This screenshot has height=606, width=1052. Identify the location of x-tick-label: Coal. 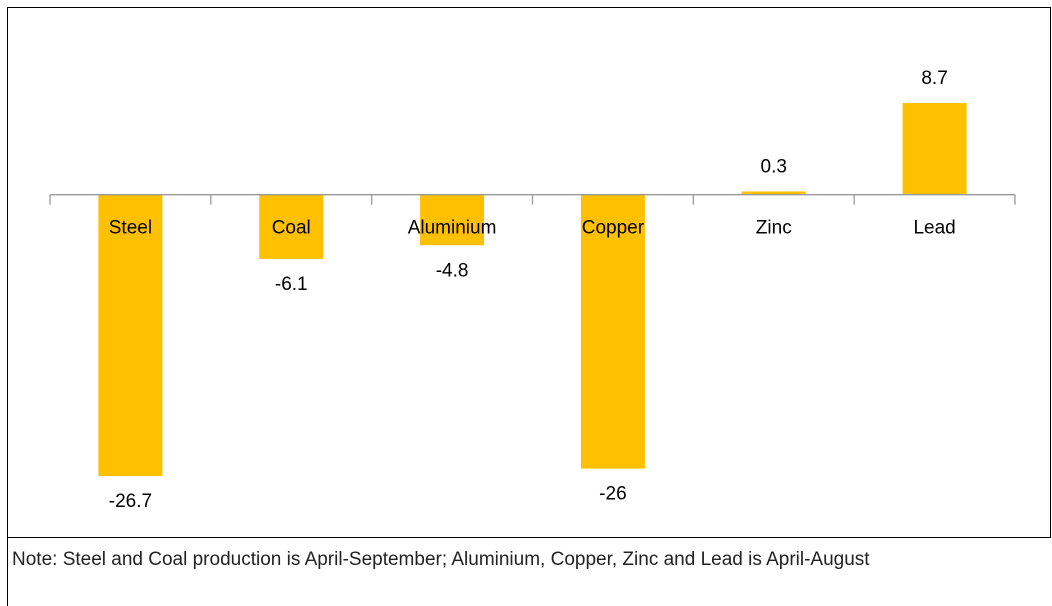
(291, 228).